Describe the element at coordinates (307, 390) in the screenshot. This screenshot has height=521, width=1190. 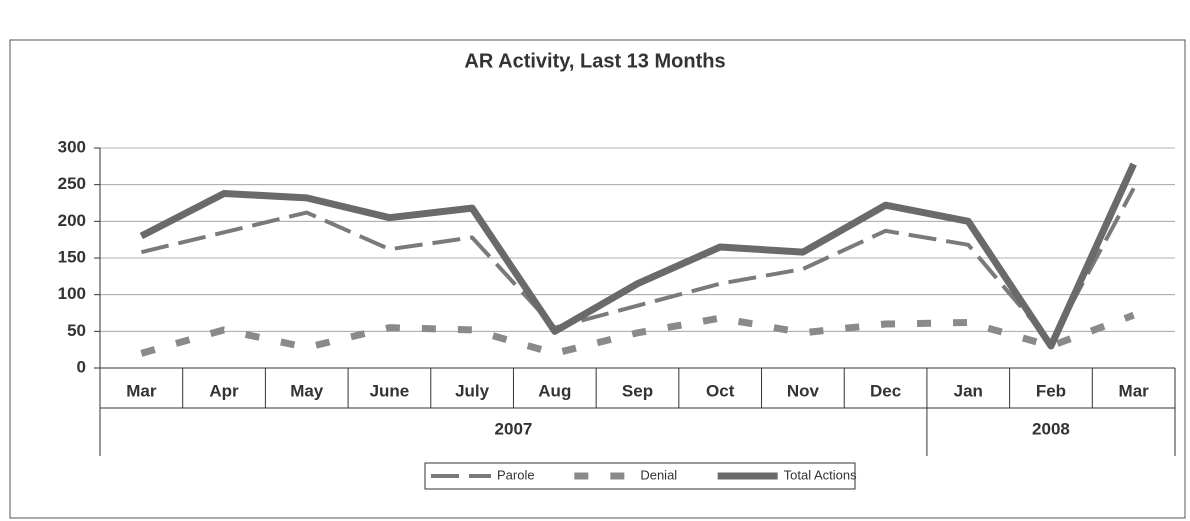
I see `x-tick-label: May` at that location.